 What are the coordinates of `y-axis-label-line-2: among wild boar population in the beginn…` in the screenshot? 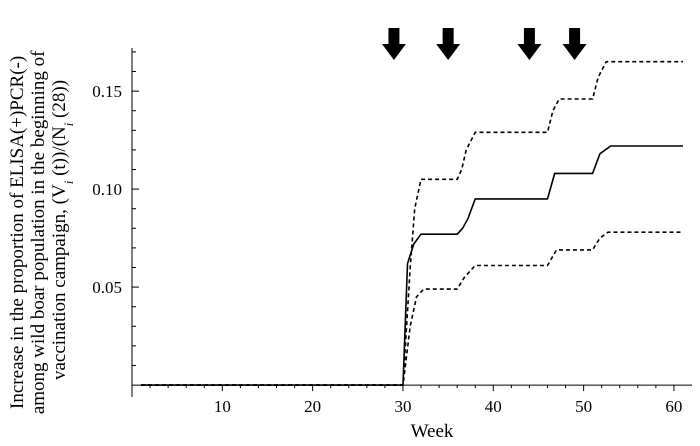 It's located at (38, 232).